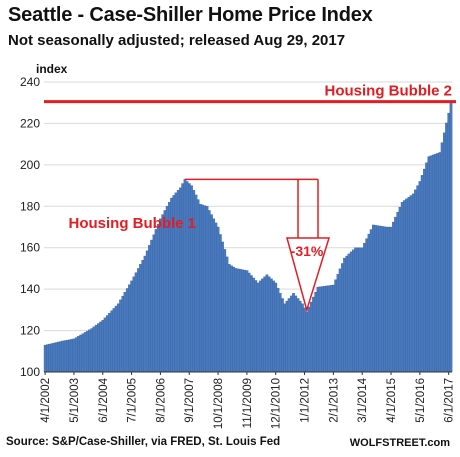 This screenshot has height=457, width=460. What do you see at coordinates (306, 400) in the screenshot?
I see `x-tick-label: 1/1/2012` at bounding box center [306, 400].